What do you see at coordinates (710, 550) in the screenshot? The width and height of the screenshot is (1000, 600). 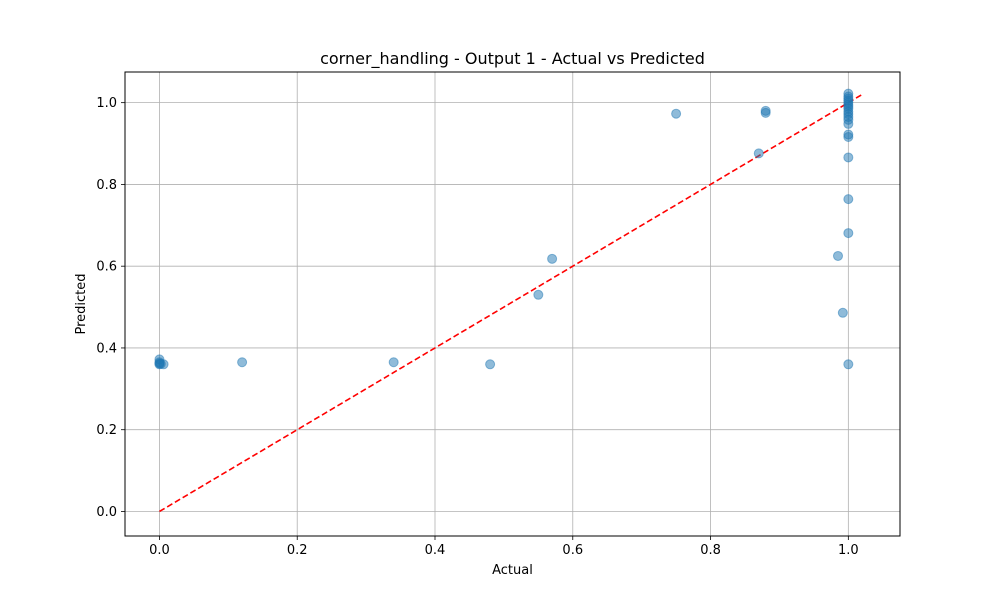 I see `x-tick-label: 0.8` at bounding box center [710, 550].